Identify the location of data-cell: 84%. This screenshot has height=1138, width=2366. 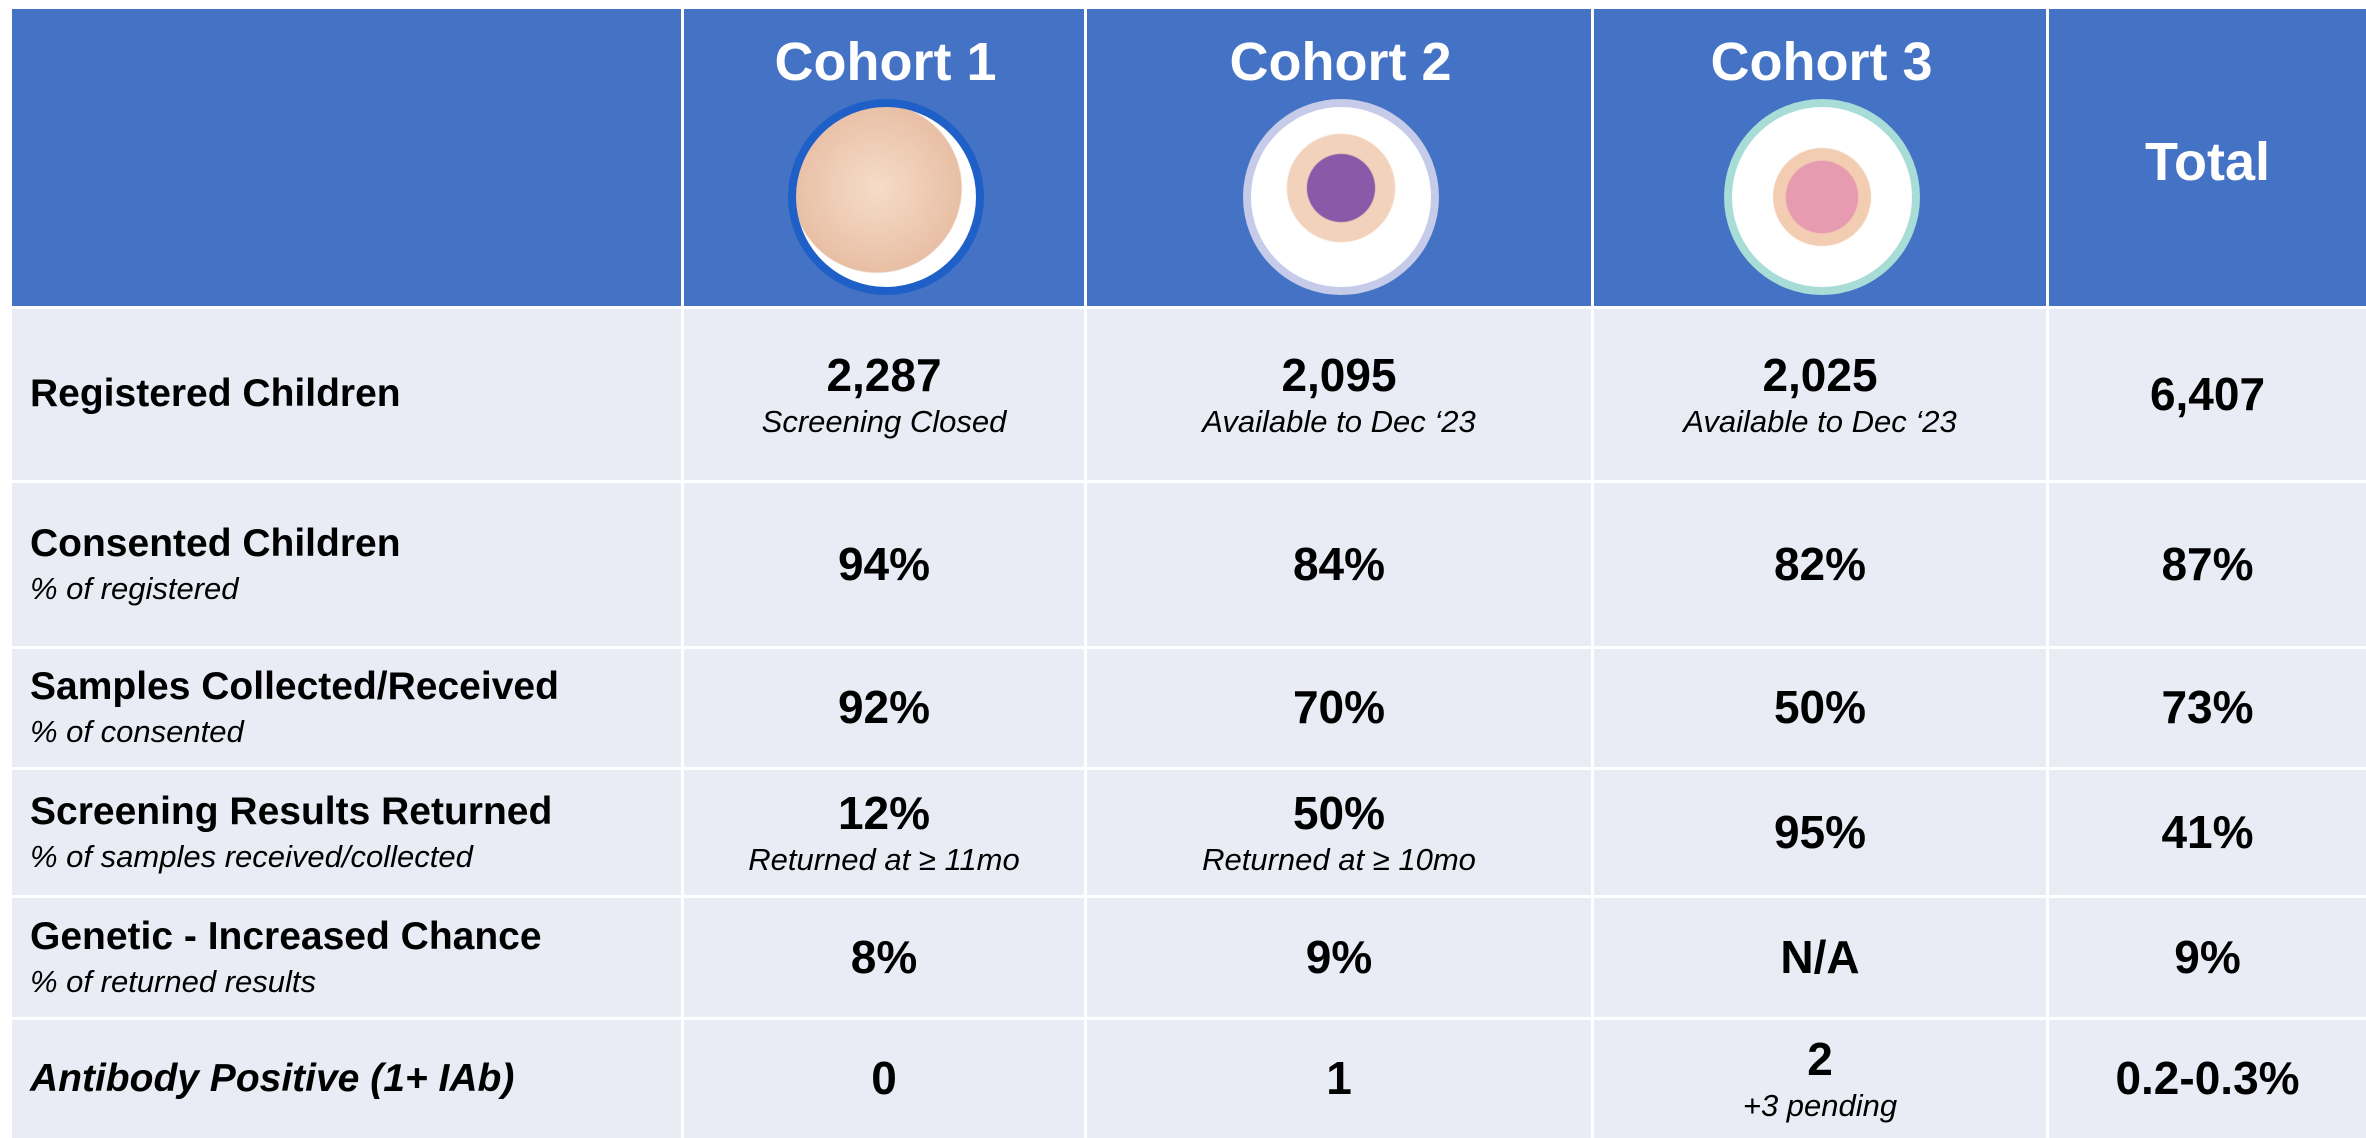
(1339, 564).